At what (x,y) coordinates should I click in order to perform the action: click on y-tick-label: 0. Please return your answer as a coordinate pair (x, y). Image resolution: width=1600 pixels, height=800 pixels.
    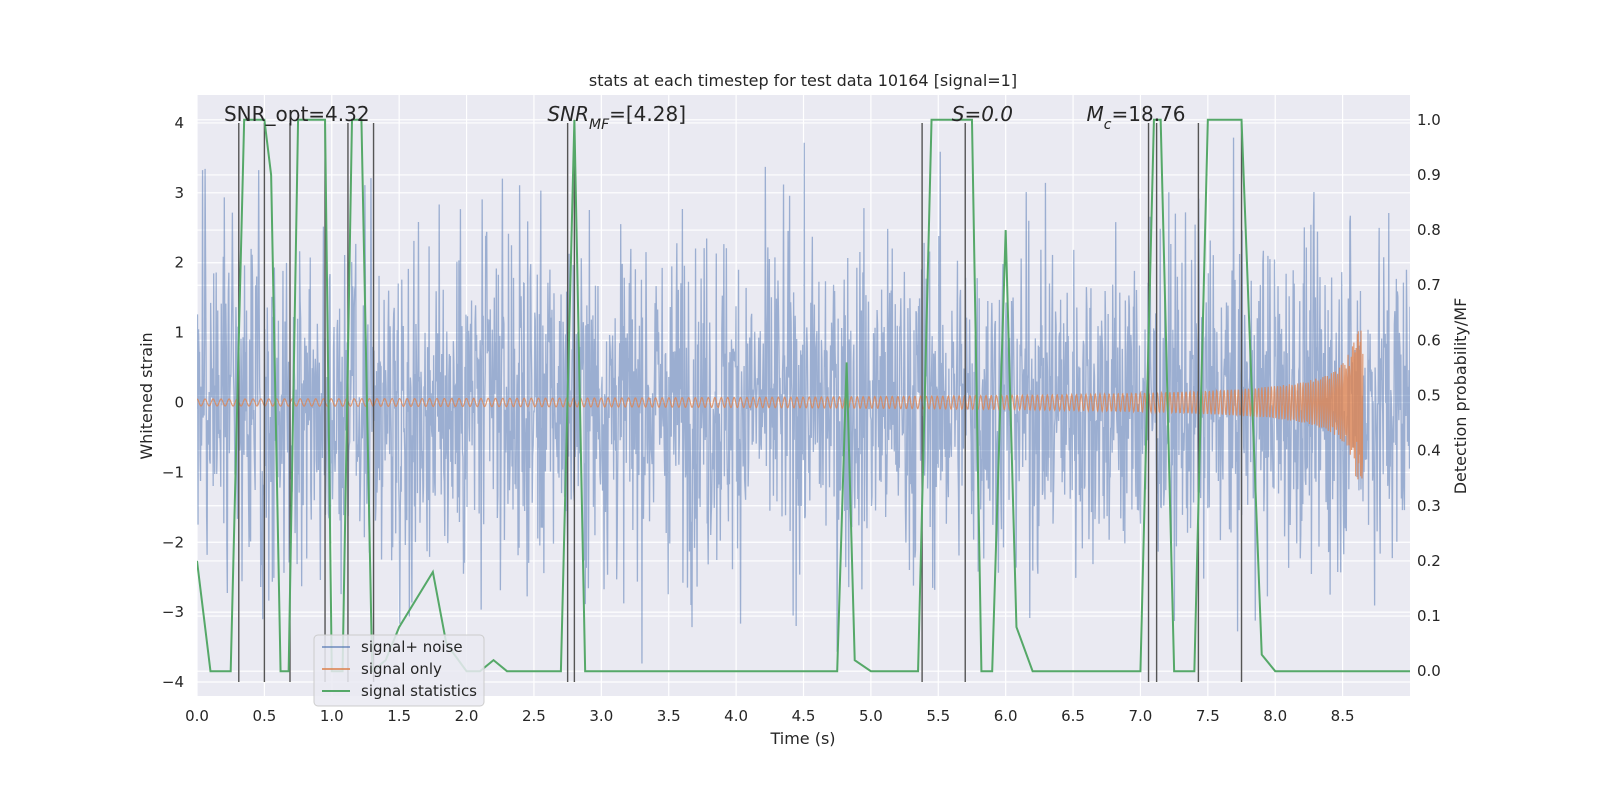
    Looking at the image, I should click on (179, 402).